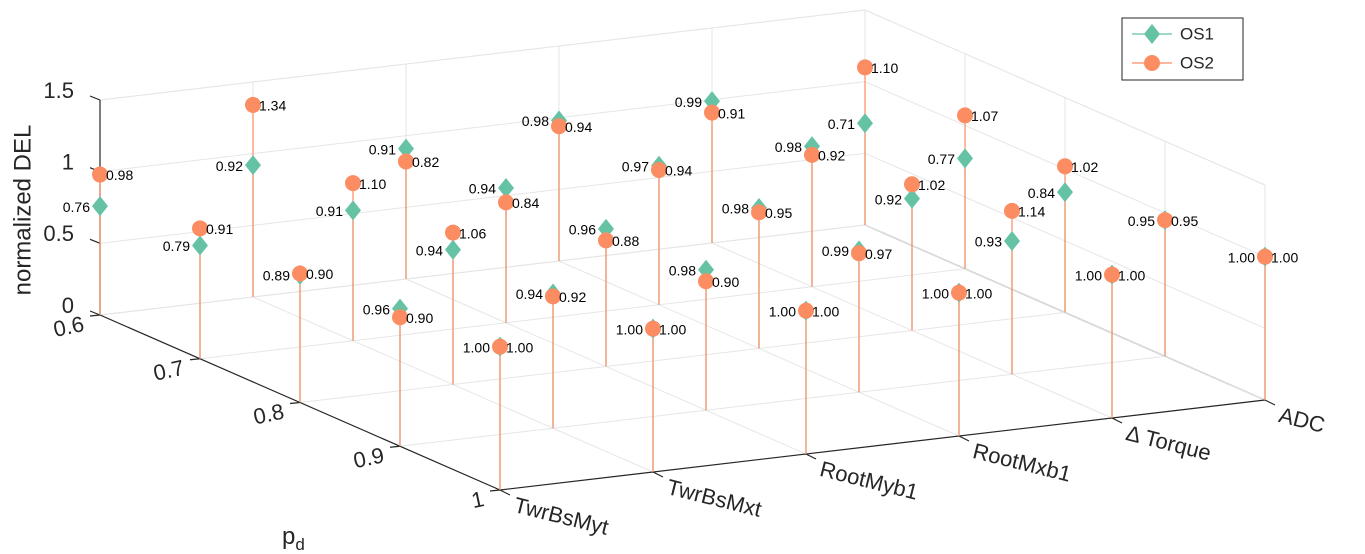  What do you see at coordinates (841, 124) in the screenshot?
I see `data-label: 0.71` at bounding box center [841, 124].